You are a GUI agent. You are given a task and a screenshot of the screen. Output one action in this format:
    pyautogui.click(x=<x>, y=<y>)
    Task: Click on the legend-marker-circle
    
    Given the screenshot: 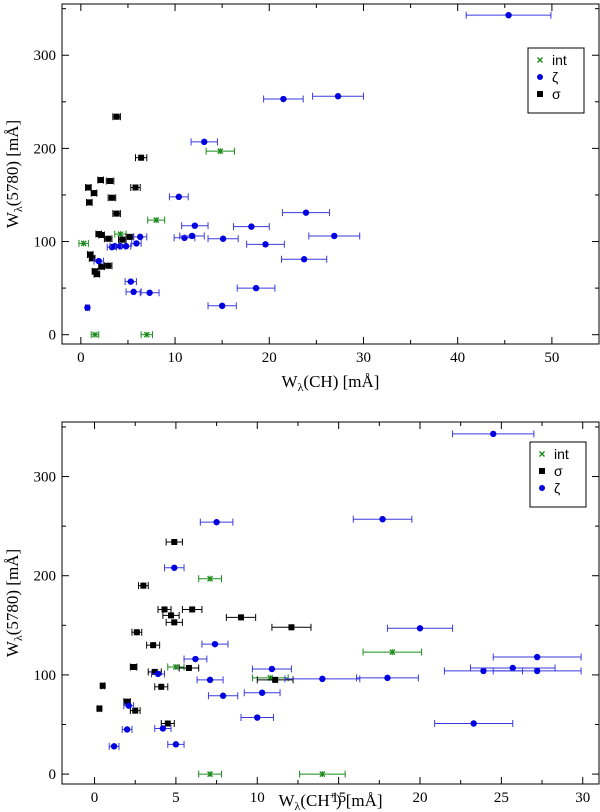 What is the action you would take?
    pyautogui.click(x=540, y=77)
    